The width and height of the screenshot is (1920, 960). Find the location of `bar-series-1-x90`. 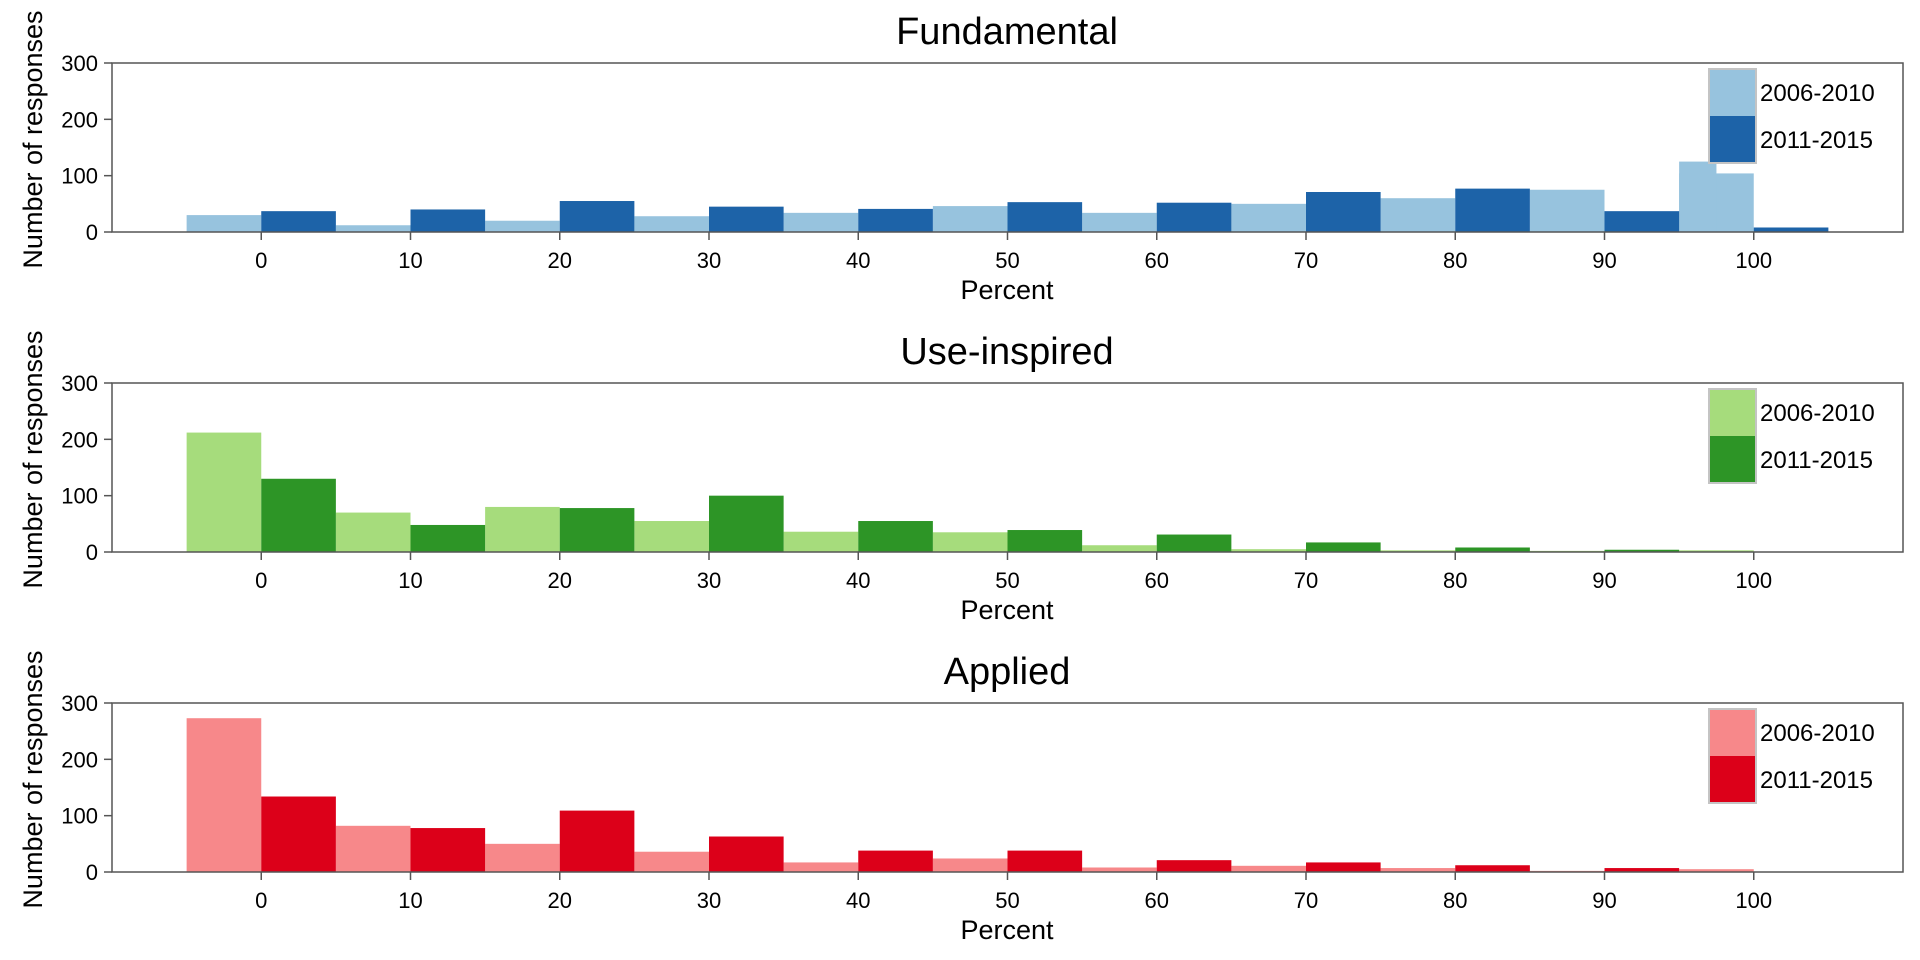

bar-series-1-x90 is located at coordinates (1567, 210).